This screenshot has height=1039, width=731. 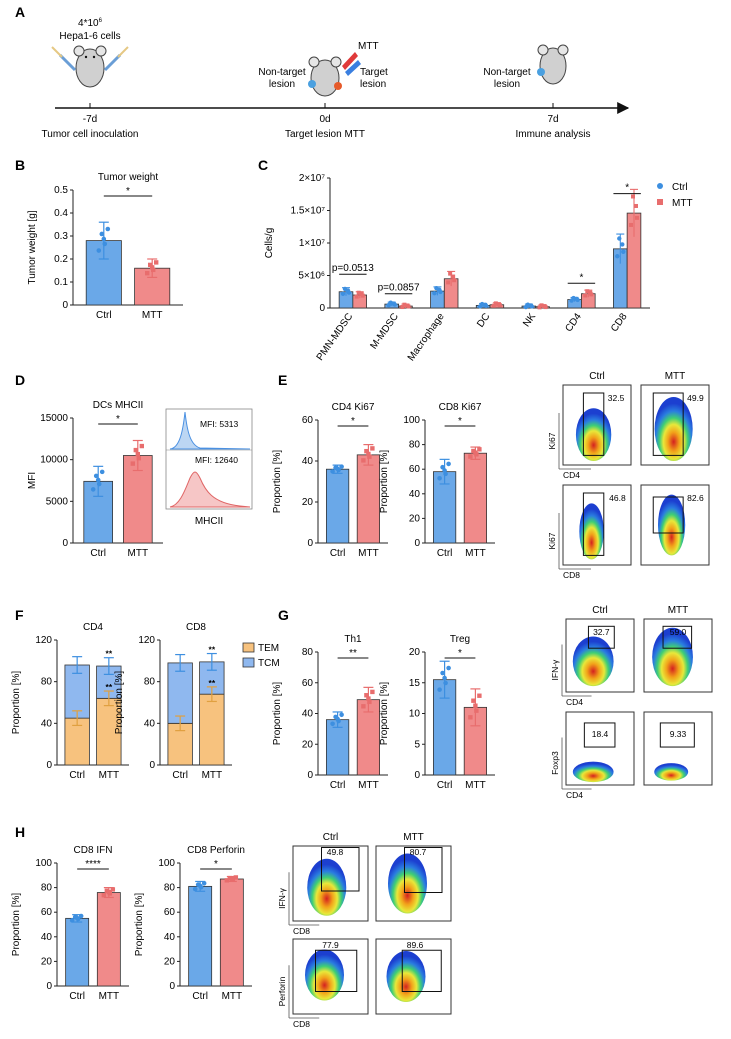 What do you see at coordinates (61, 236) in the screenshot?
I see `B-ytick-label: 0.3` at bounding box center [61, 236].